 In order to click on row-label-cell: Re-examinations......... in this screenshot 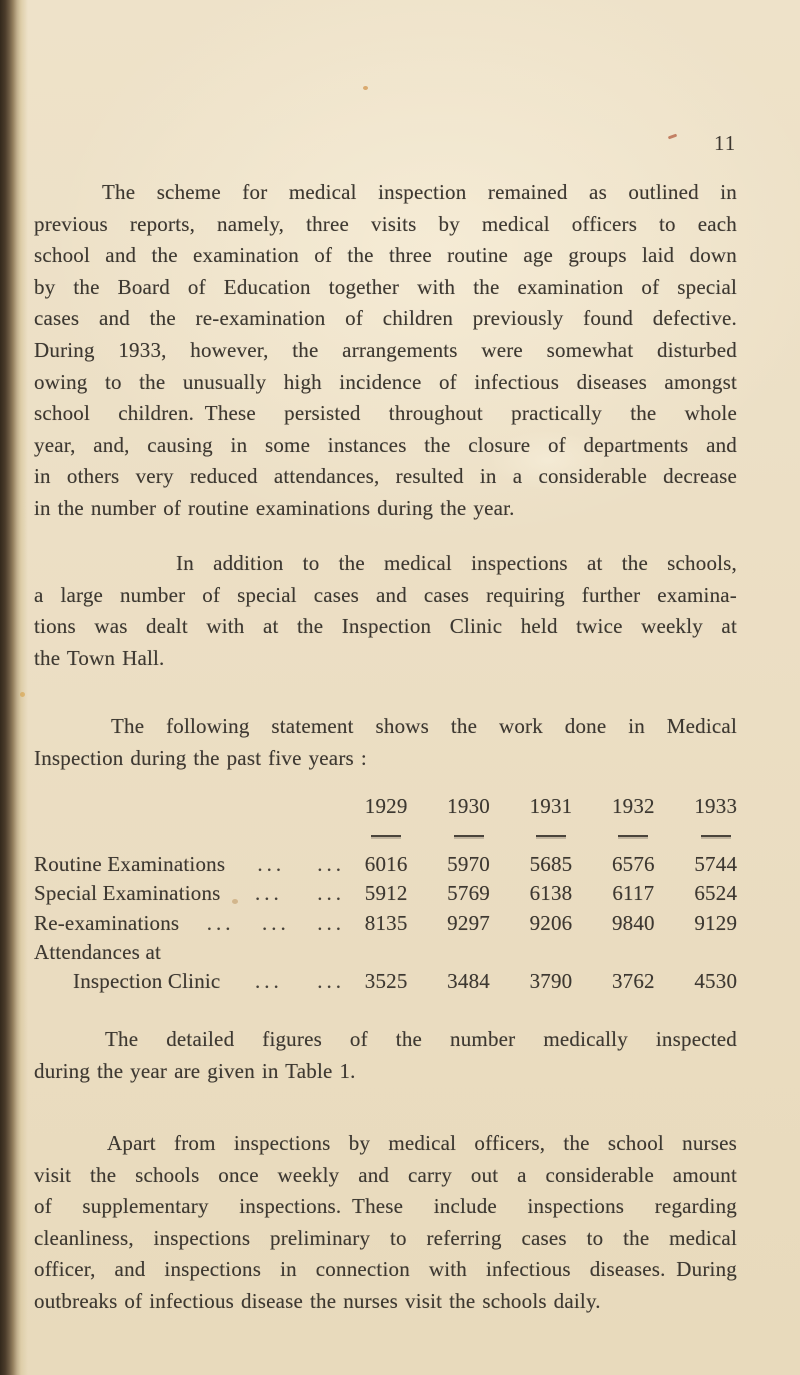, I will do `click(189, 923)`.